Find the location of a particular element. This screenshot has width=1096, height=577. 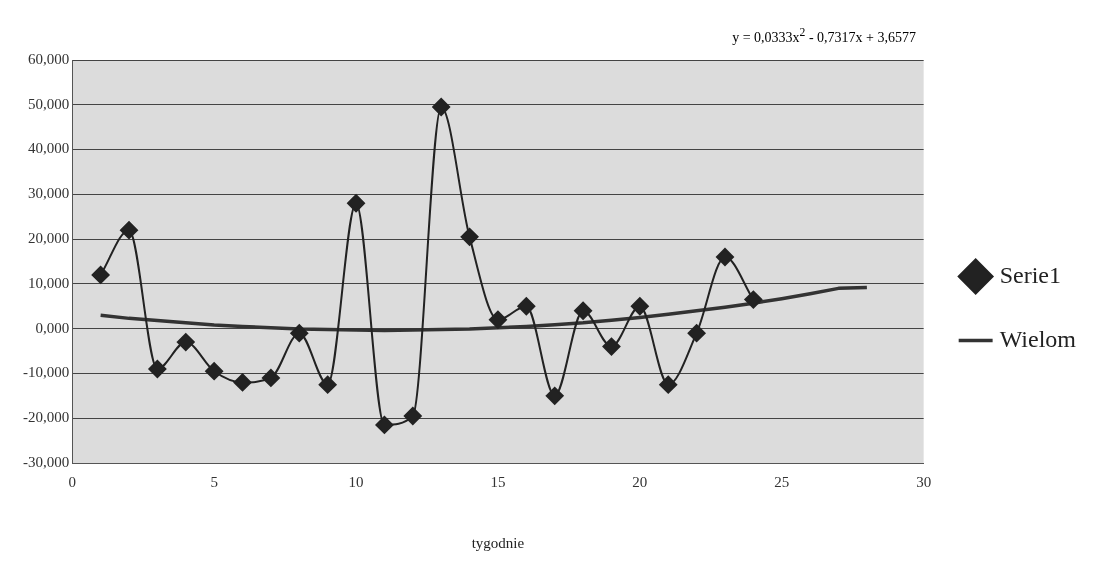

x-tick-label: 30 is located at coordinates (924, 481).